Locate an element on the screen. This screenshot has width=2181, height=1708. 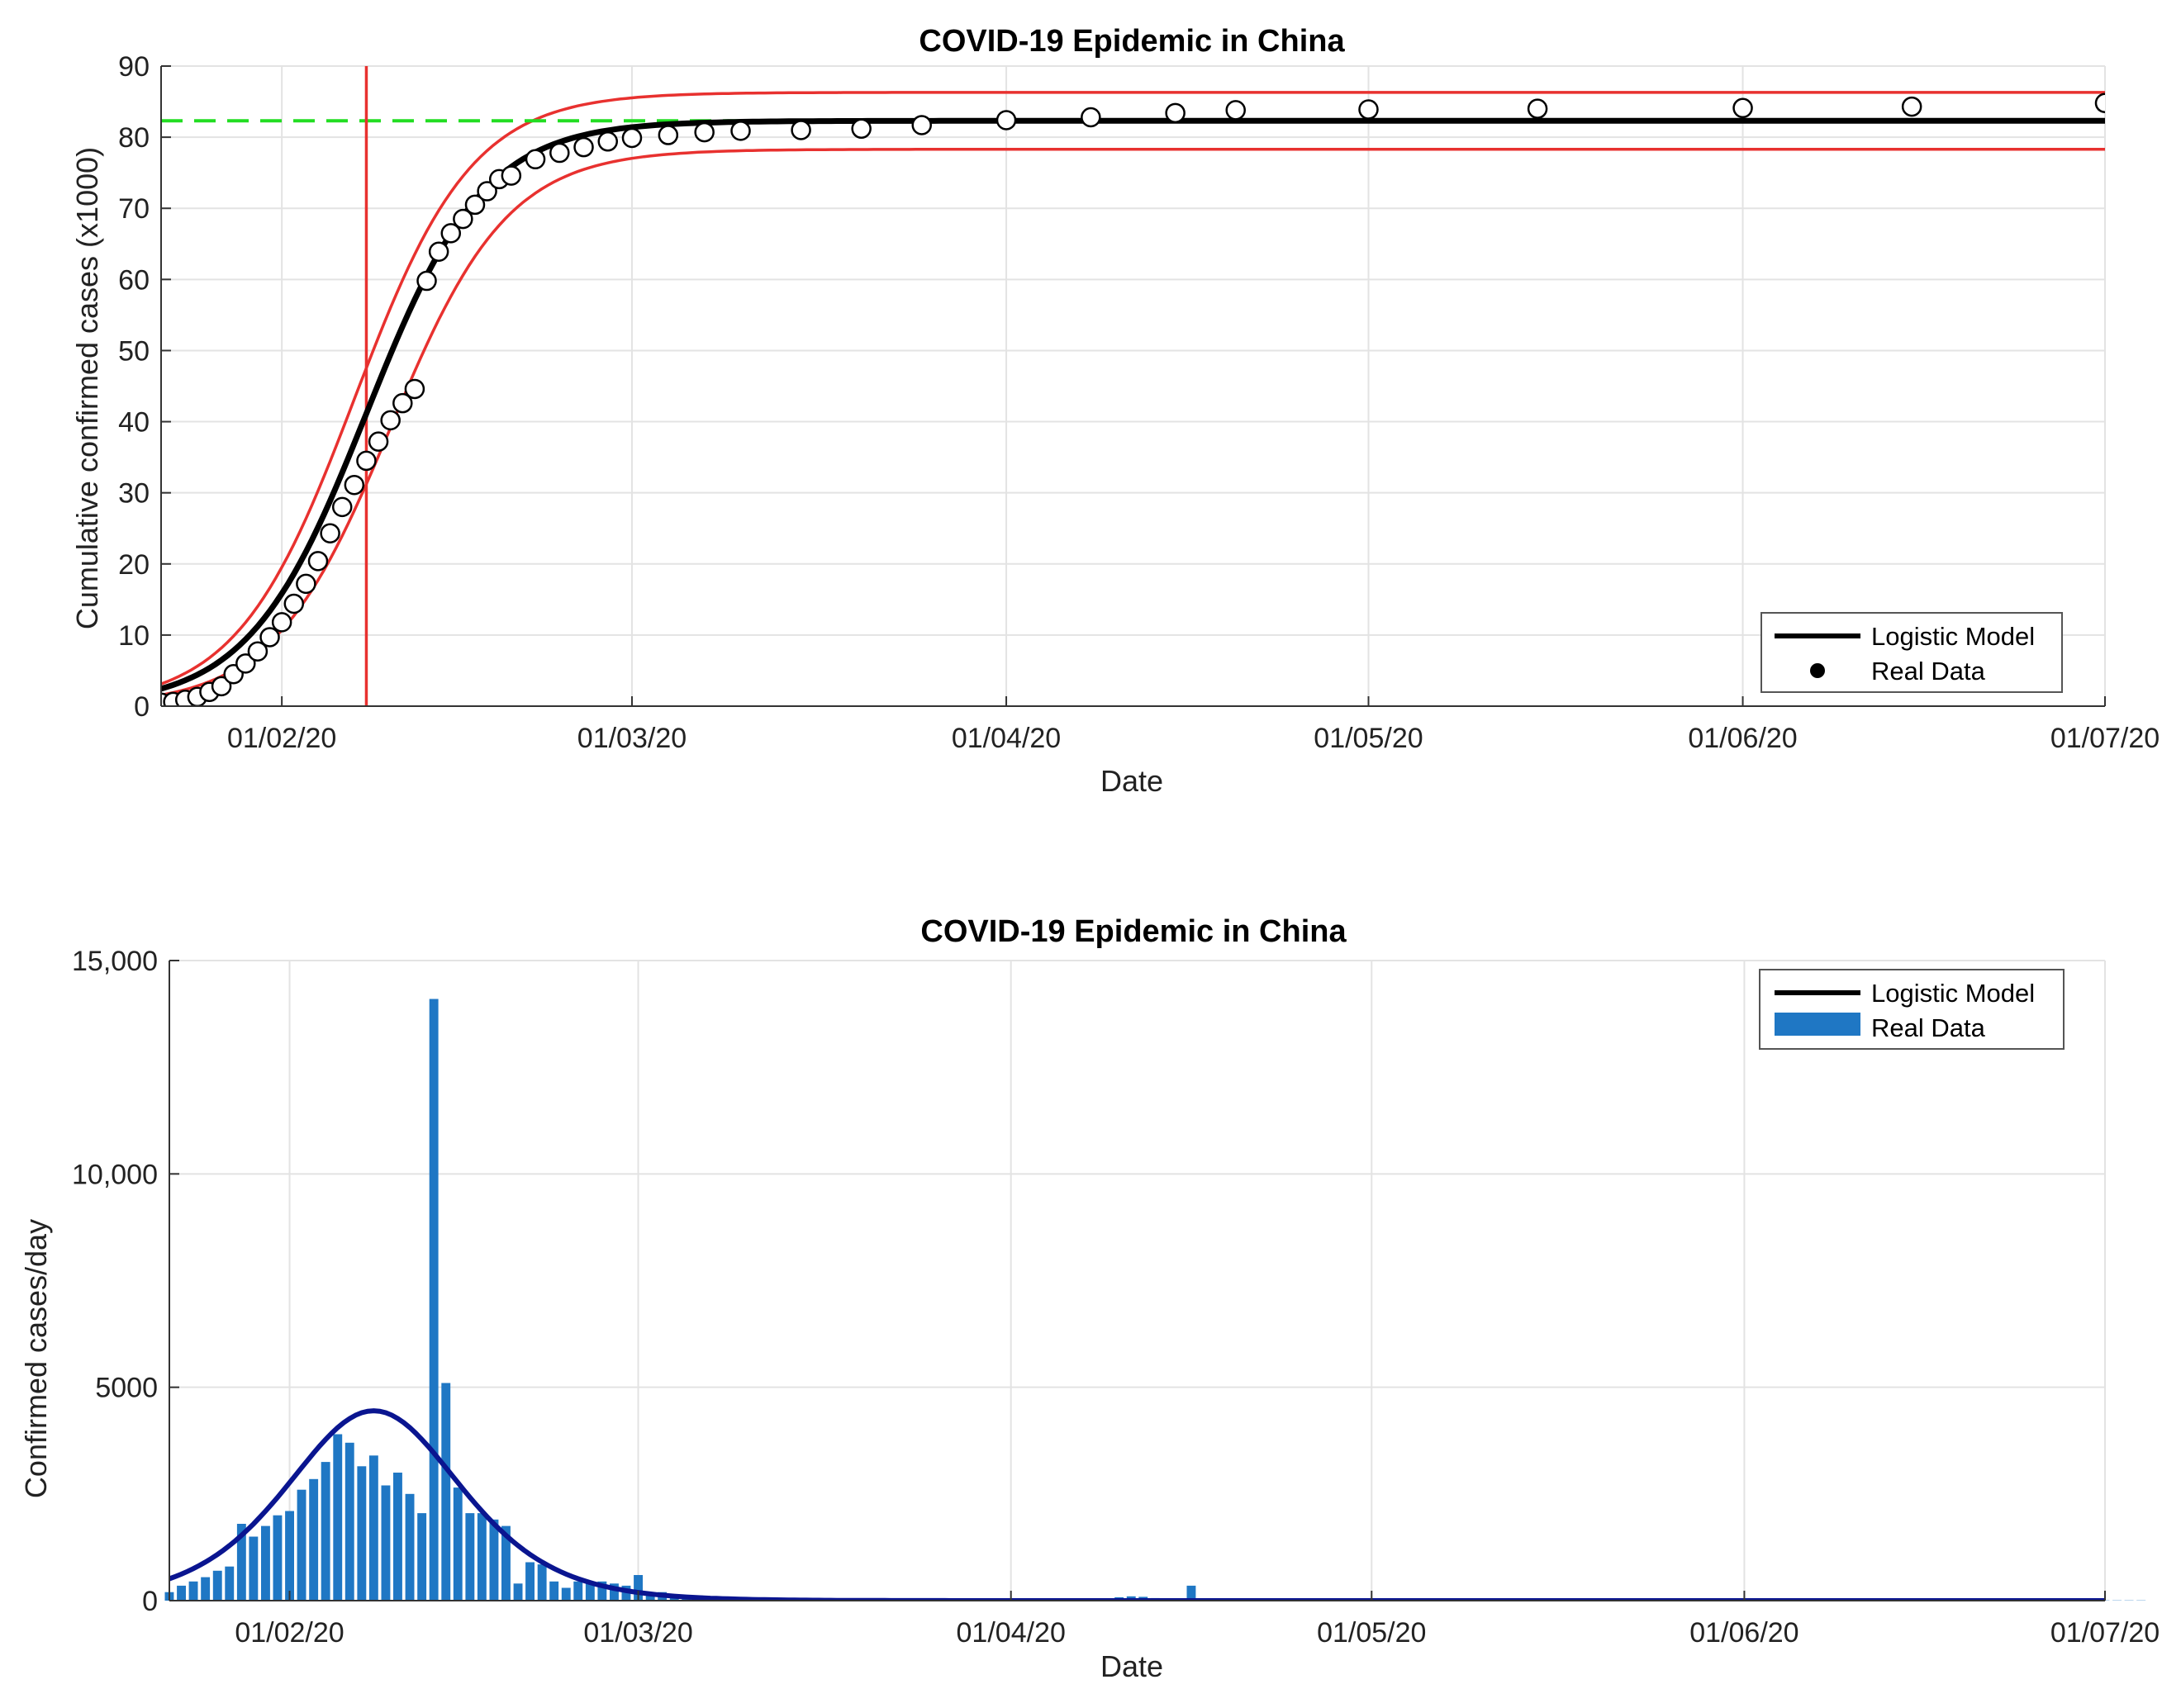
chart-title: COVID-19 Epidemic in China is located at coordinates (1133, 931).